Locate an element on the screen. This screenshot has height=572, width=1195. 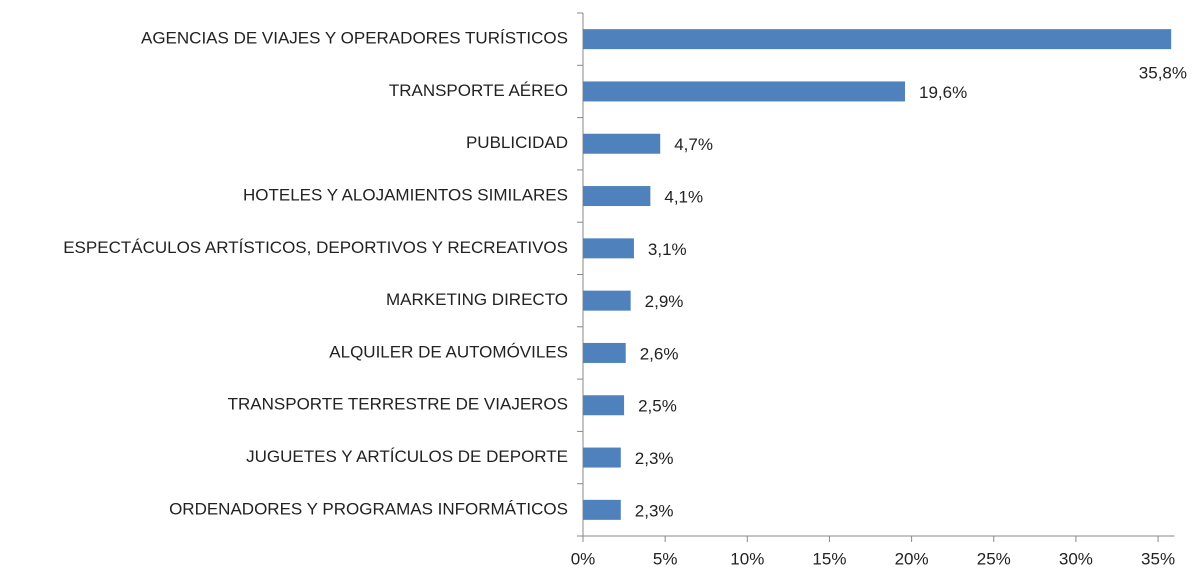
y-tick-label: PUBLICIDAD is located at coordinates (517, 142).